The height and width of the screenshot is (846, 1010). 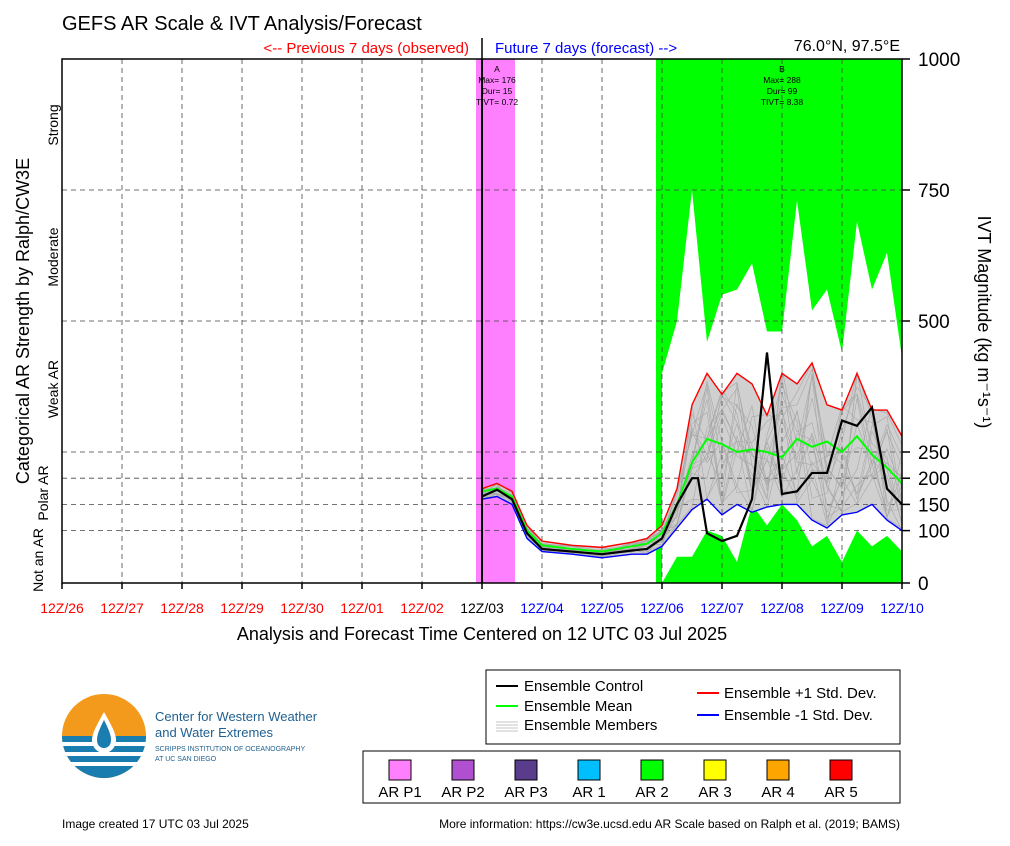 I want to click on ar-legend-label-0: AR P1, so click(x=399, y=792).